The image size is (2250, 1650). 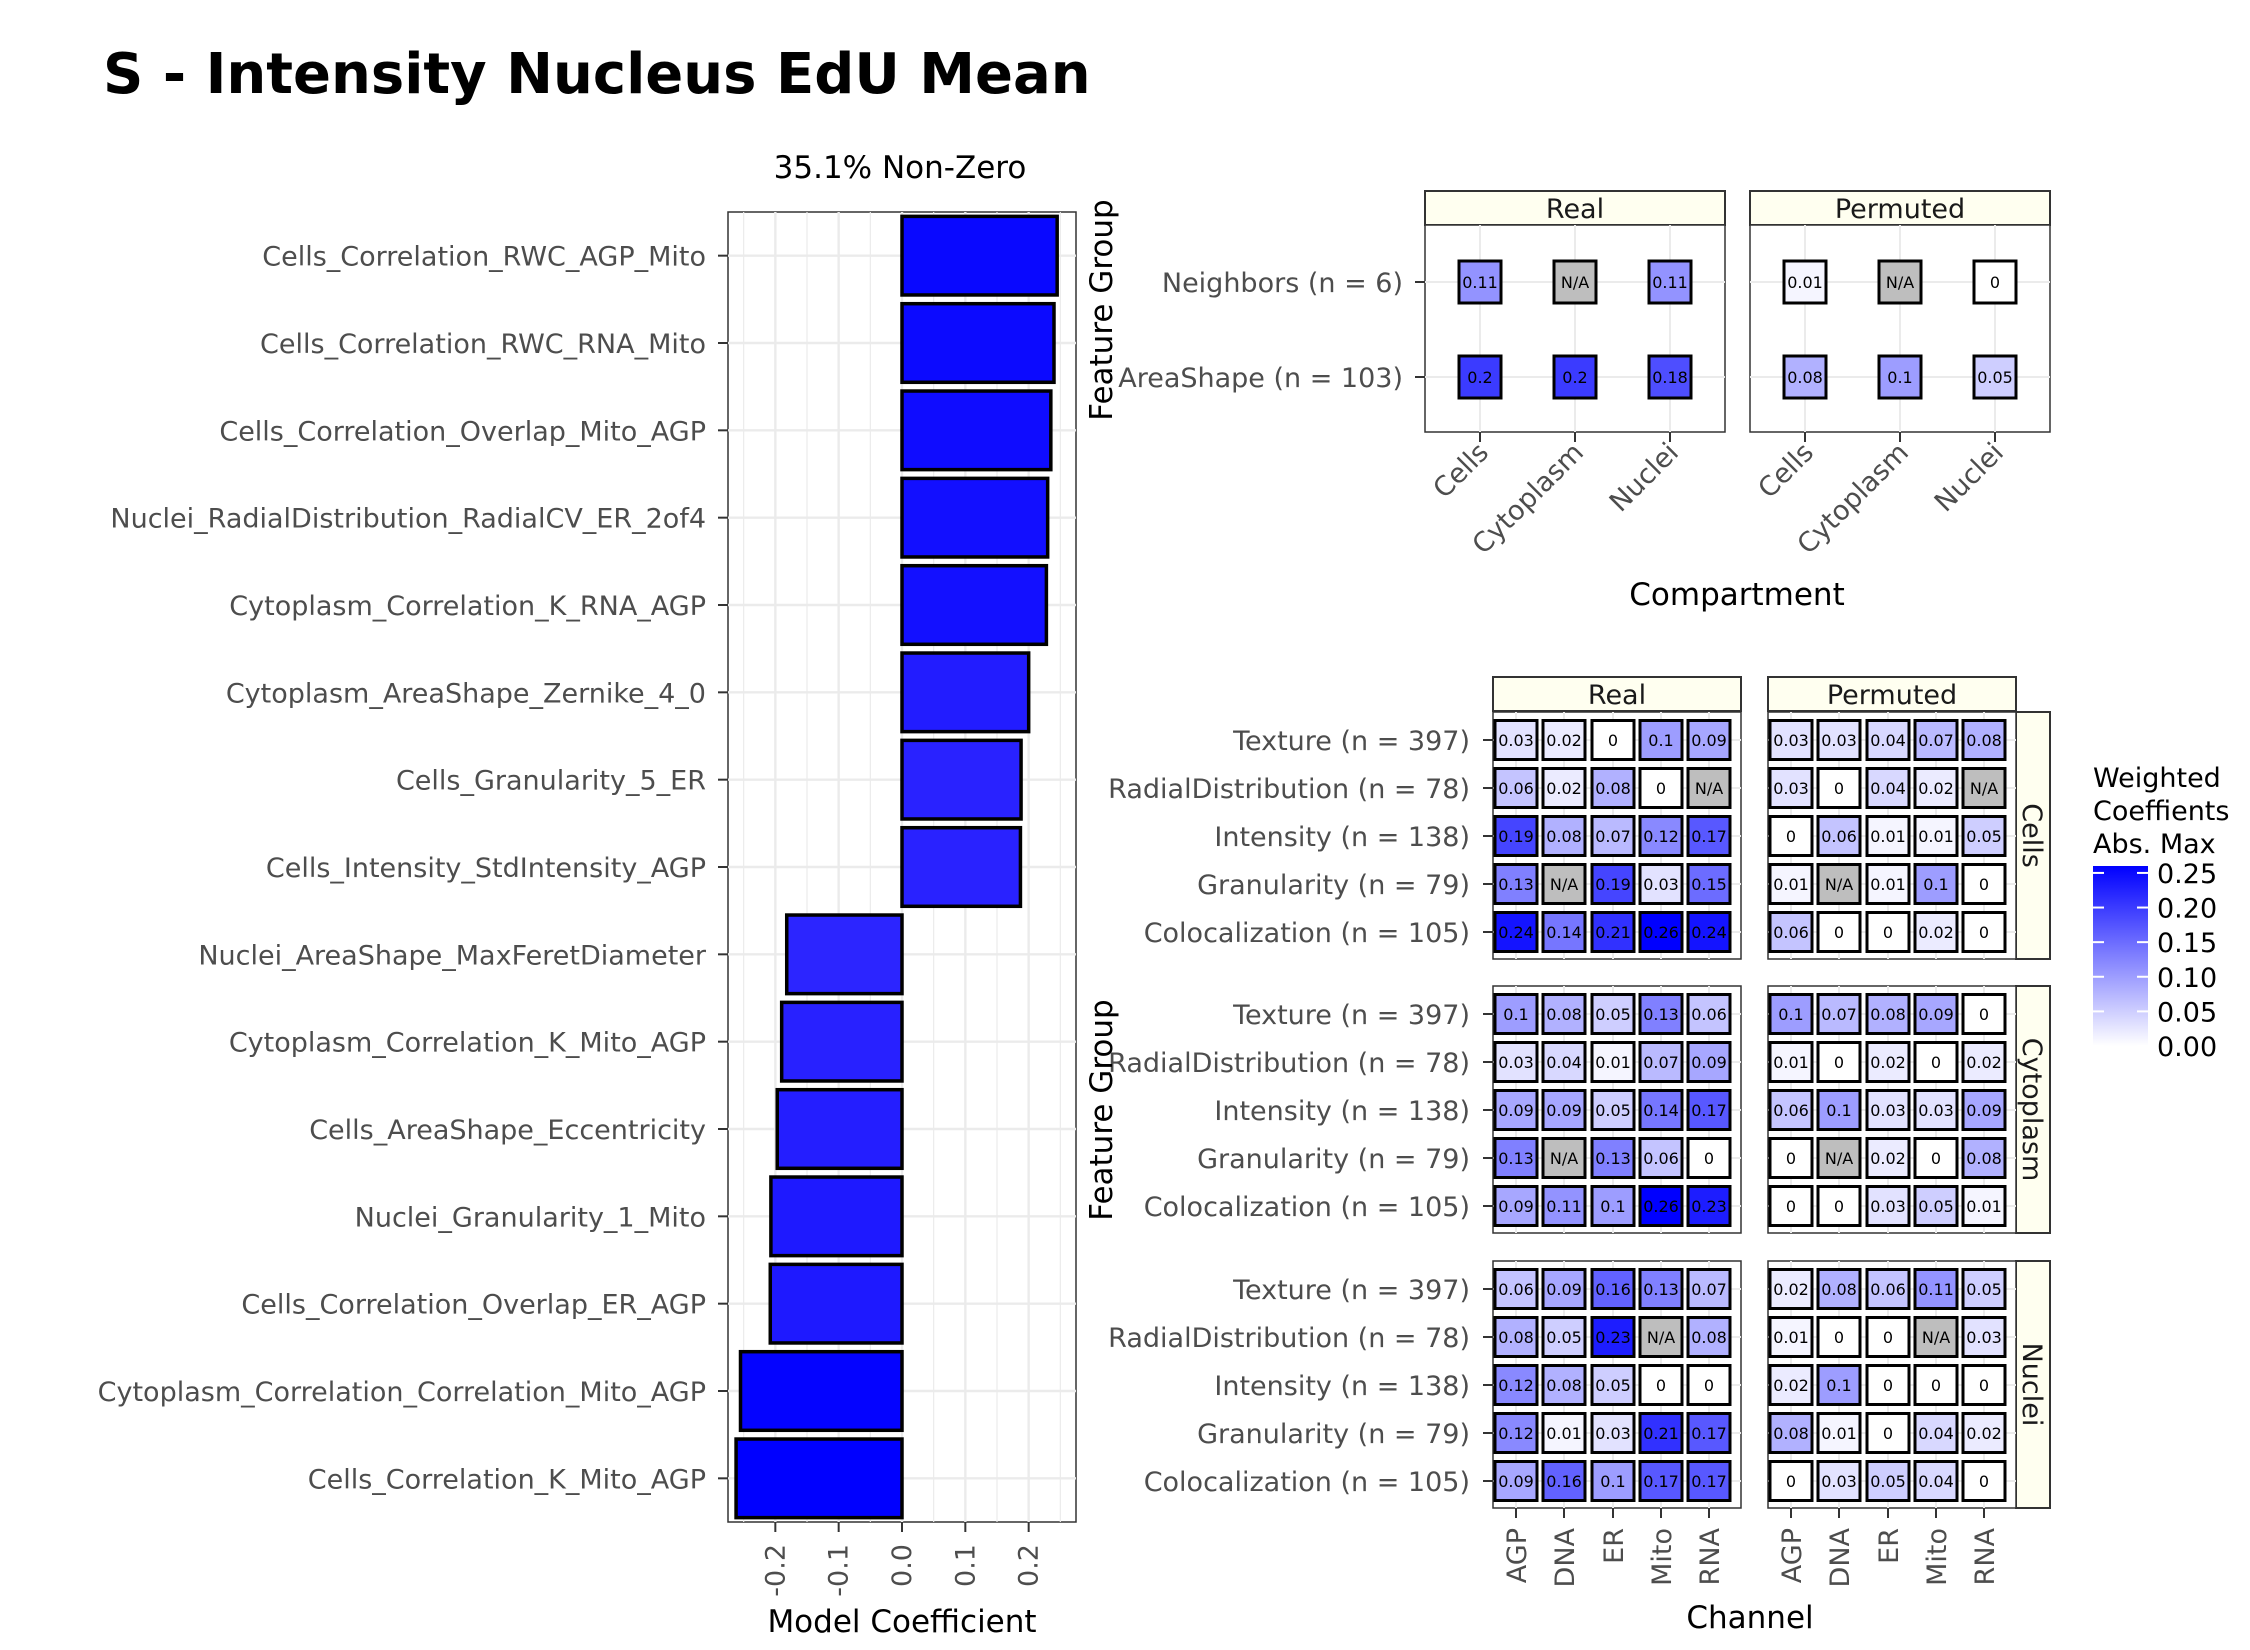 What do you see at coordinates (452, 955) in the screenshot?
I see `bar-category-label: Nuclei_AreaShape_MaxFeretDiameter` at bounding box center [452, 955].